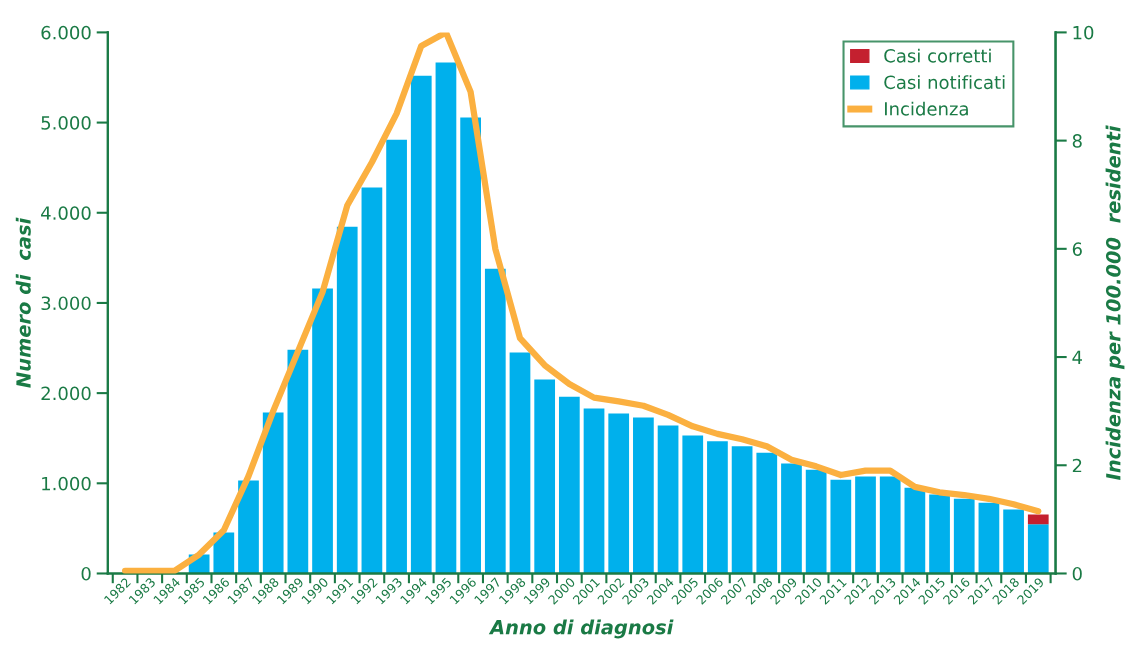 Image resolution: width=1135 pixels, height=648 pixels. I want to click on y2-tick-label: 10, so click(1083, 32).